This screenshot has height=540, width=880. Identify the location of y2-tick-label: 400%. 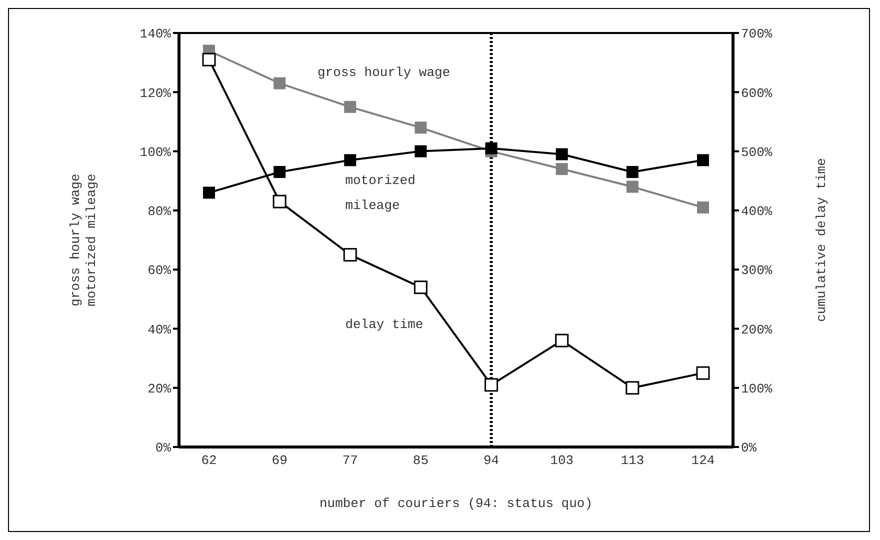
(756, 212).